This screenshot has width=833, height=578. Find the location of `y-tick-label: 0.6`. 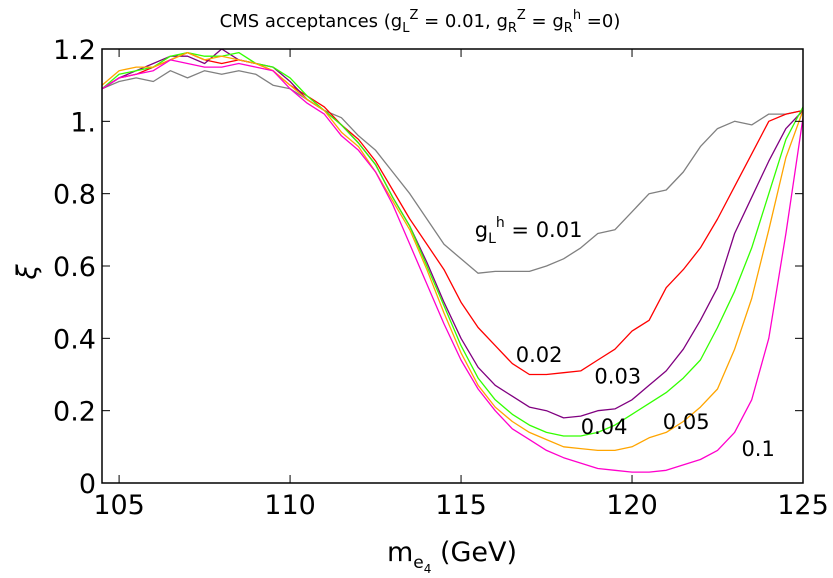

y-tick-label: 0.6 is located at coordinates (74, 267).